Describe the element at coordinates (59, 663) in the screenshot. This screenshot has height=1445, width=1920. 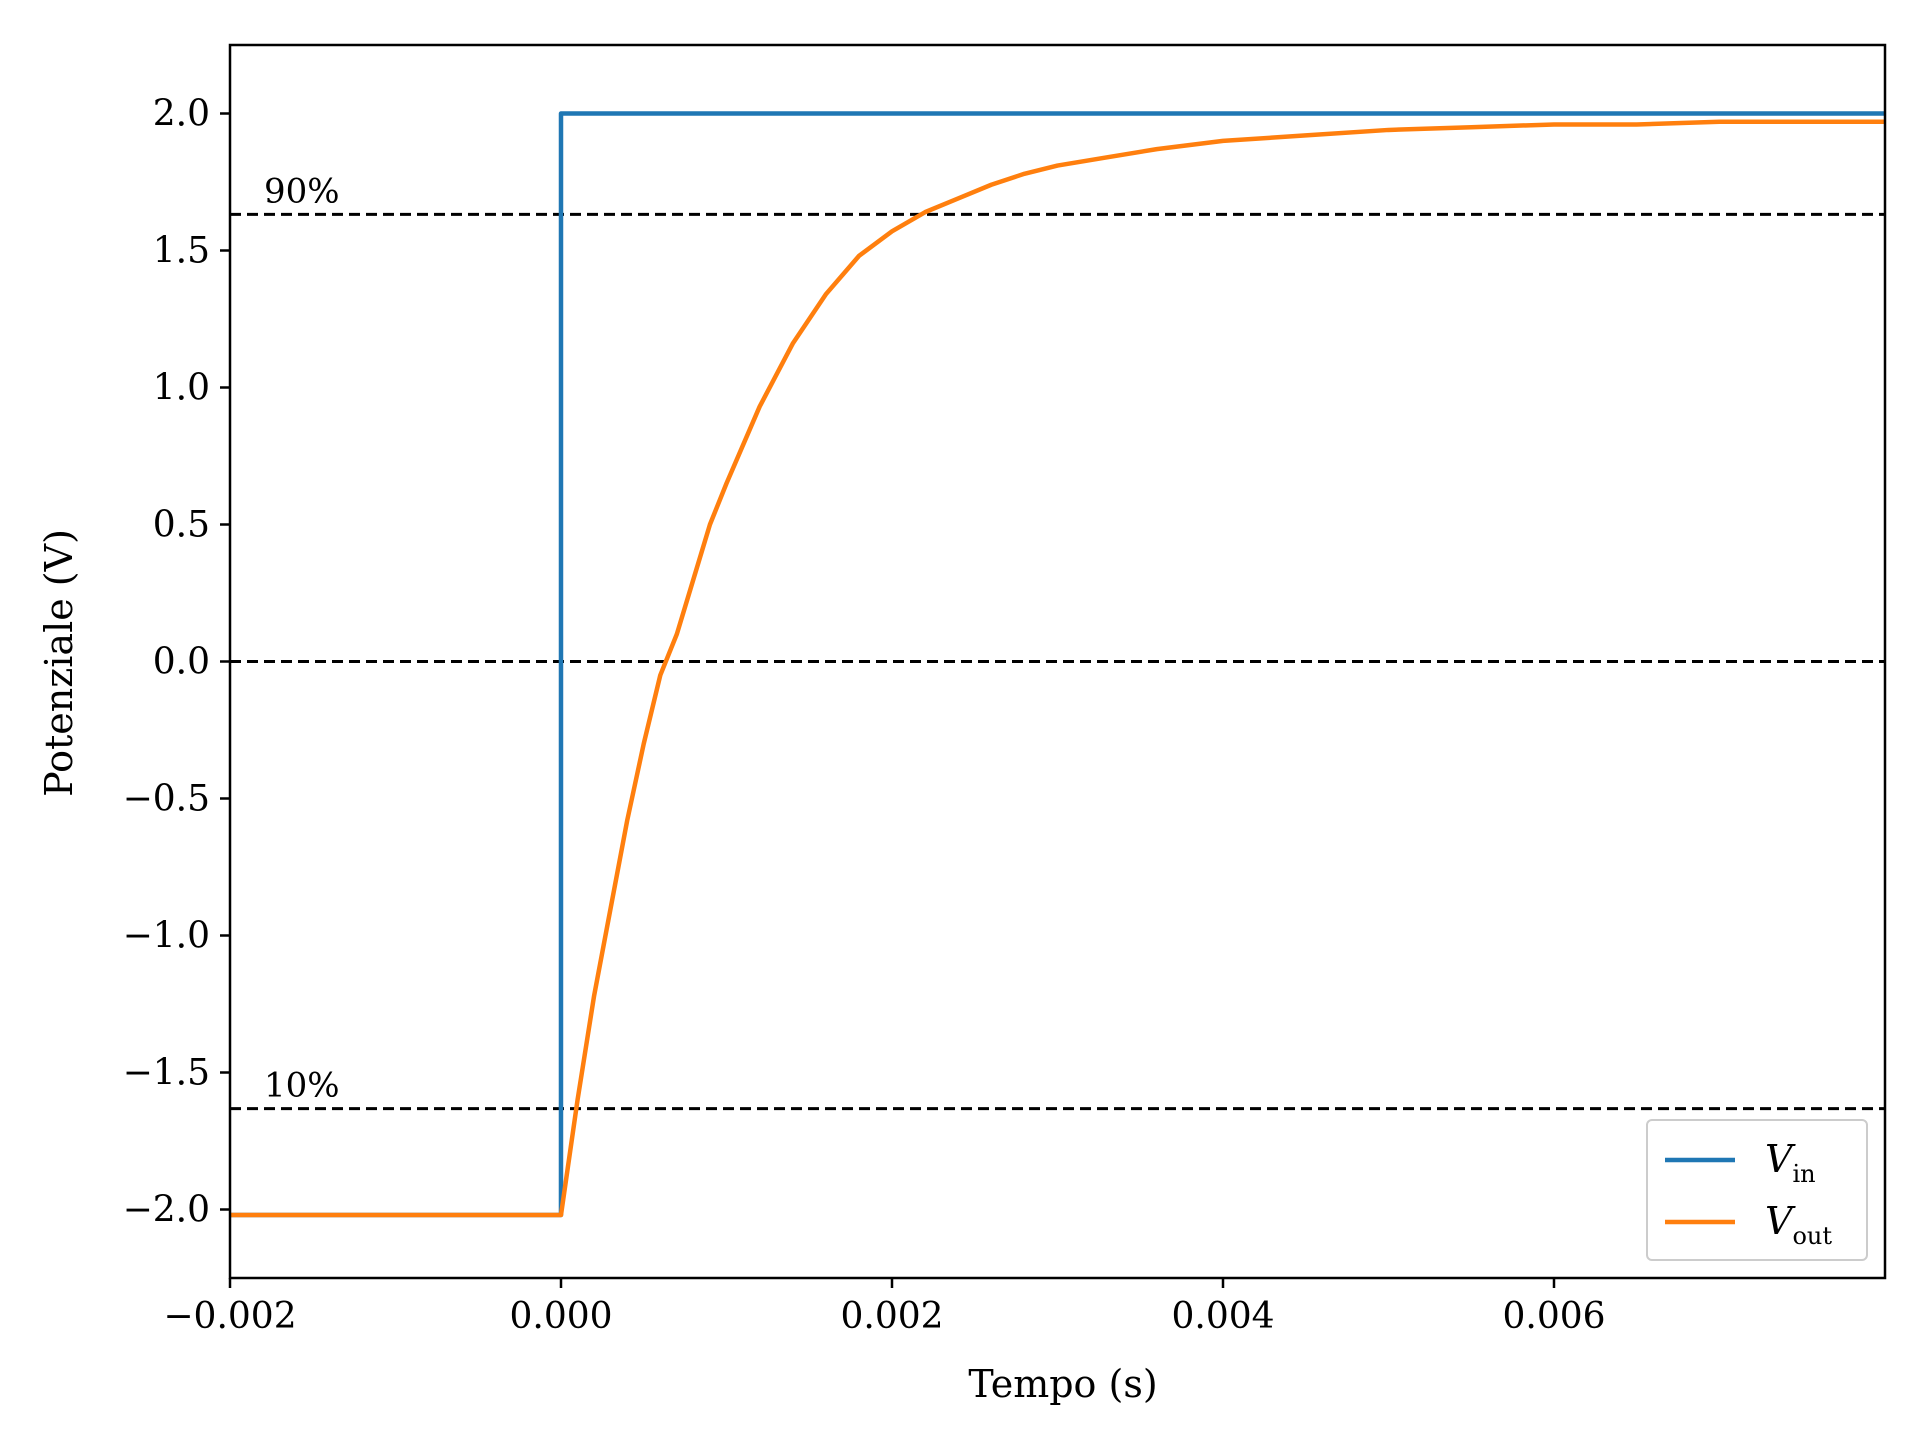
I see `y-axis-label: Potenziale (V)` at that location.